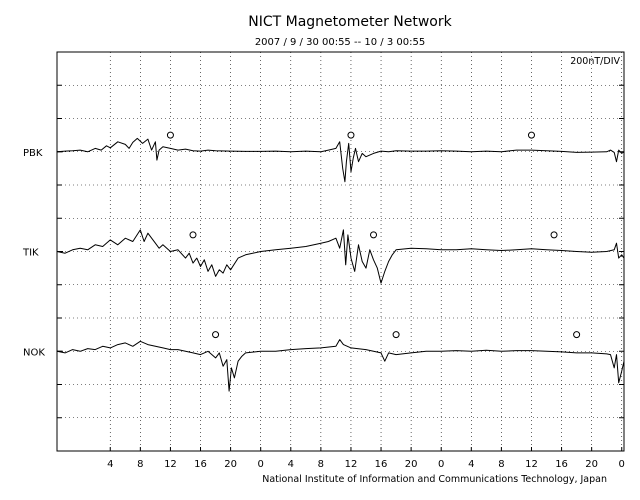  Describe the element at coordinates (33, 153) in the screenshot. I see `station-label: PBK` at that location.